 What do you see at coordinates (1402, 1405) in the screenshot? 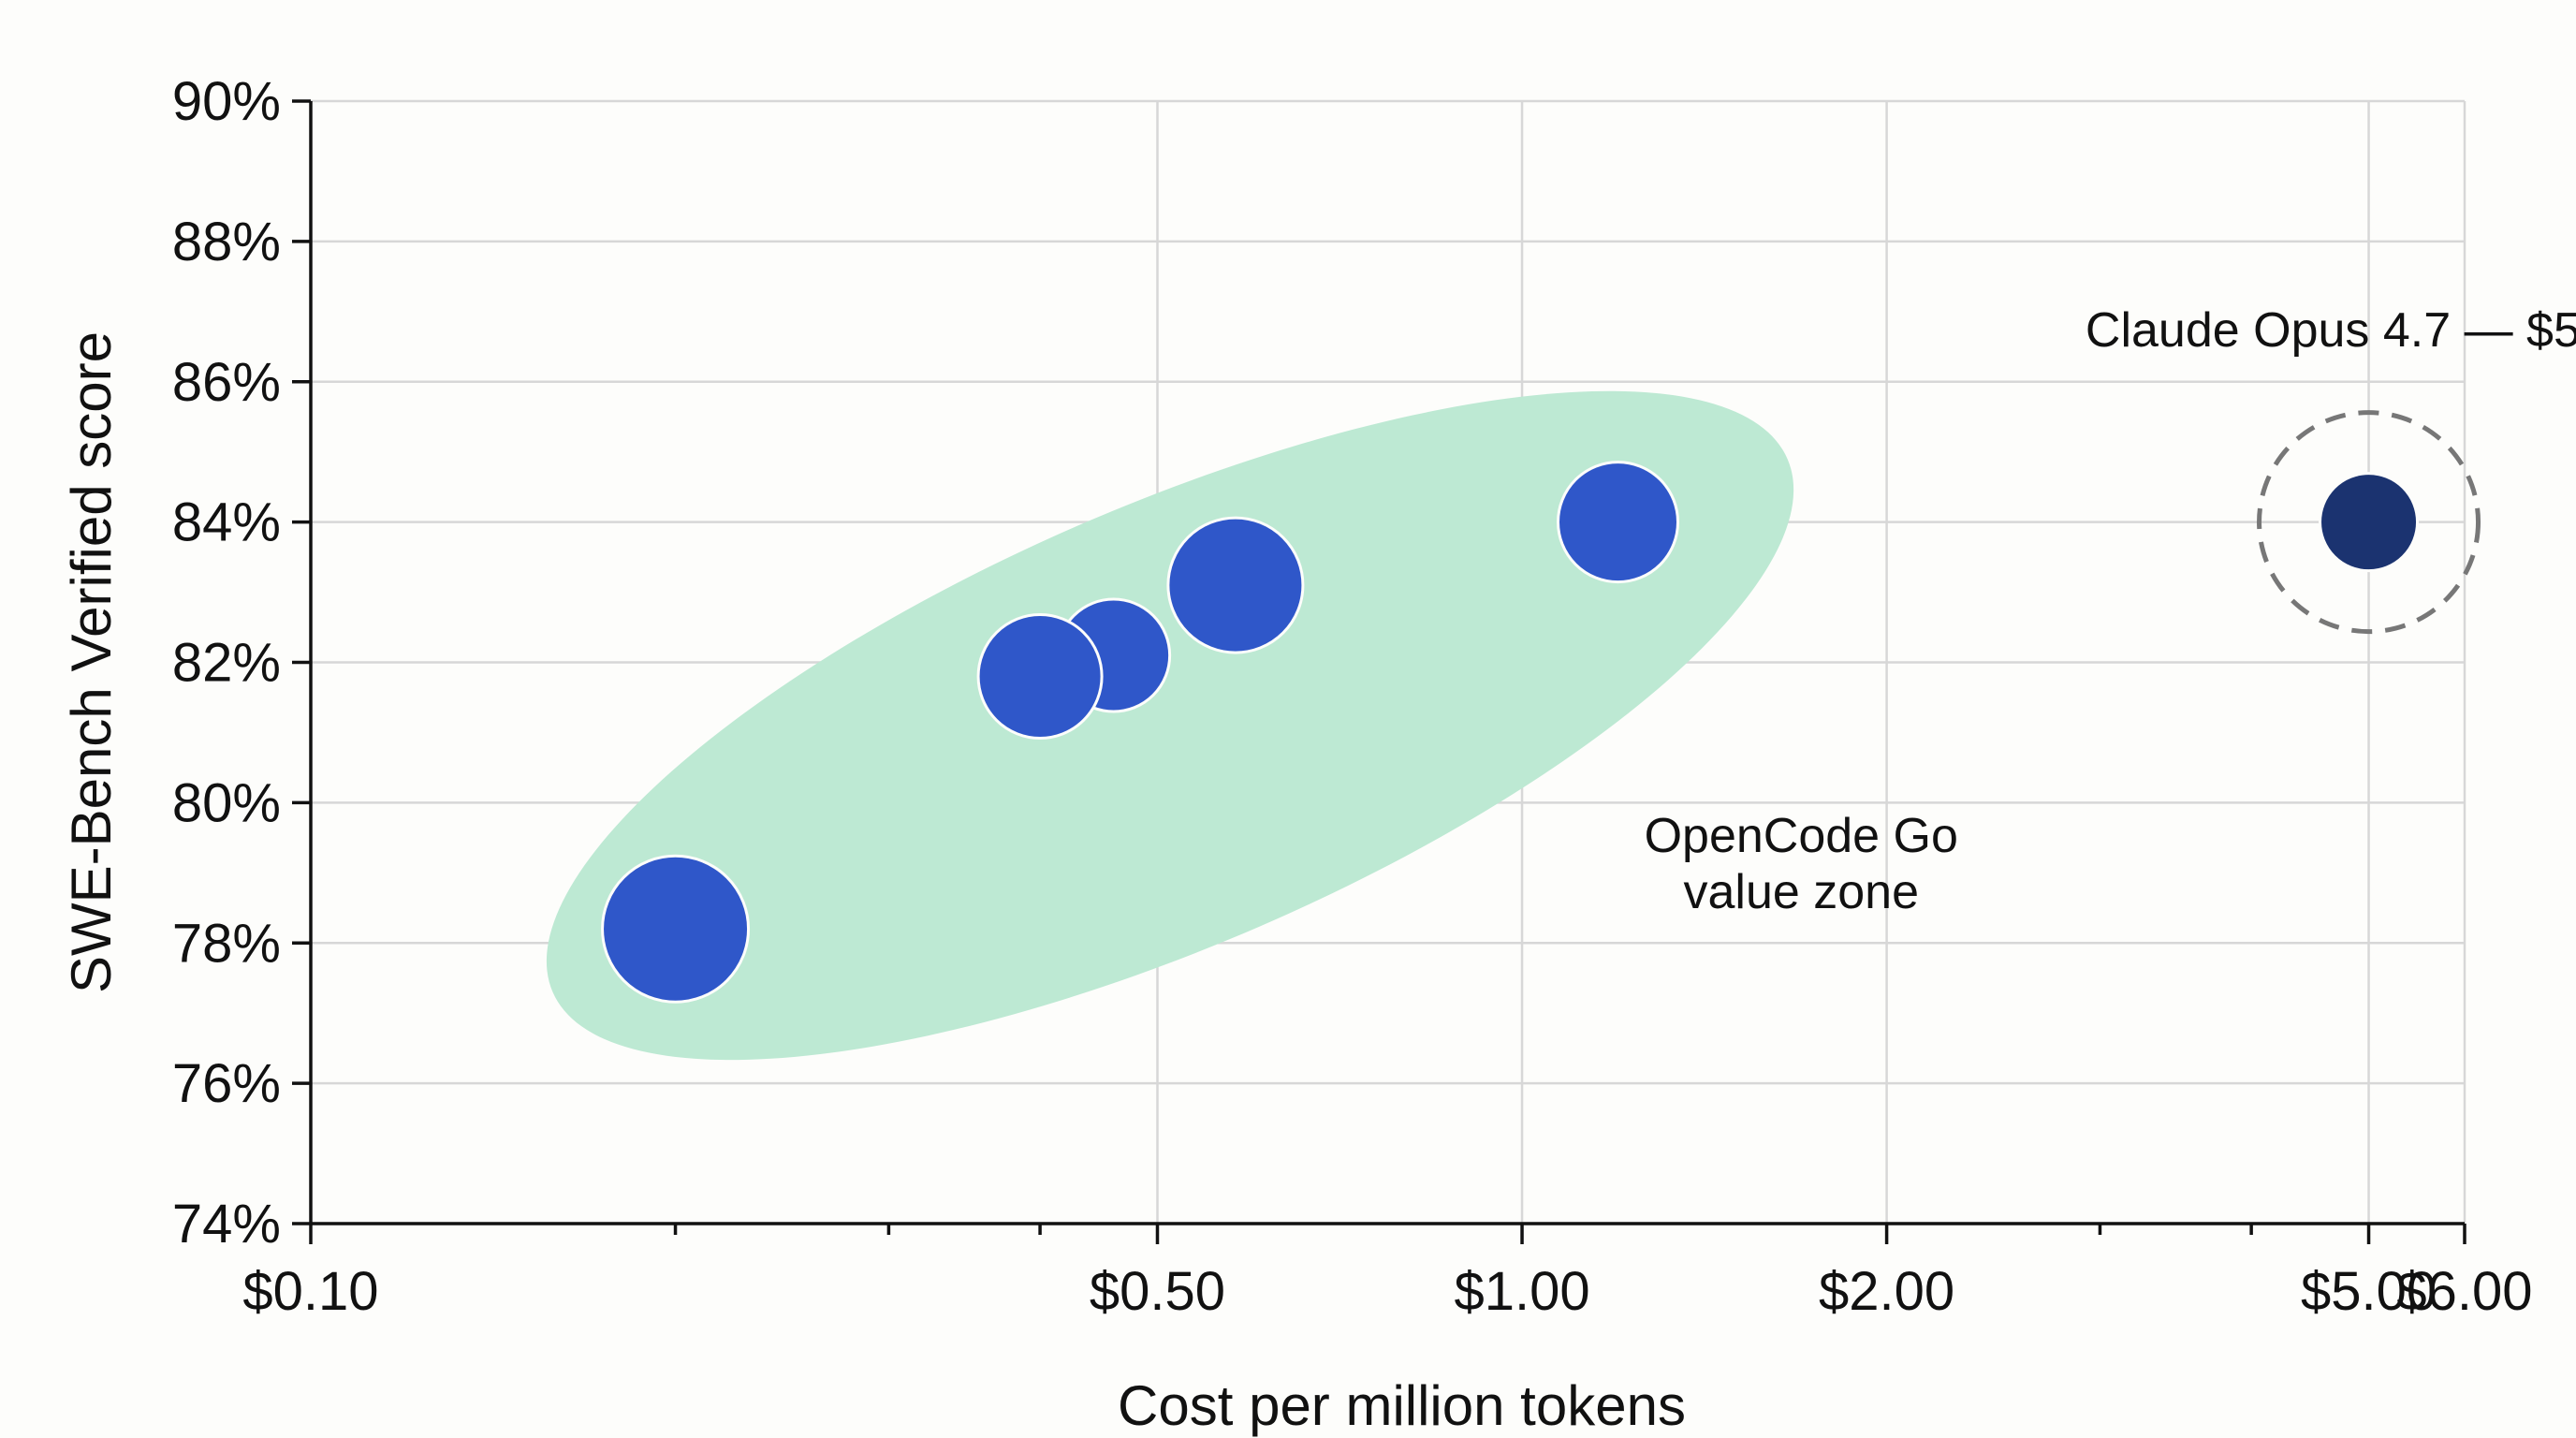
I see `x-axis-title: Cost per million tokens` at bounding box center [1402, 1405].